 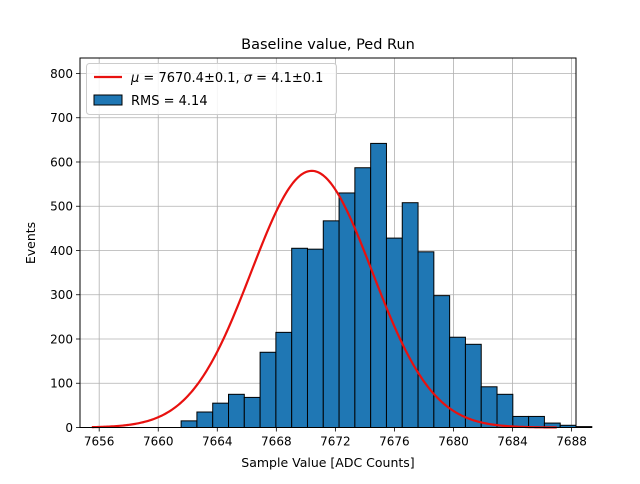 I want to click on x-tick-label: 7668, so click(x=276, y=442).